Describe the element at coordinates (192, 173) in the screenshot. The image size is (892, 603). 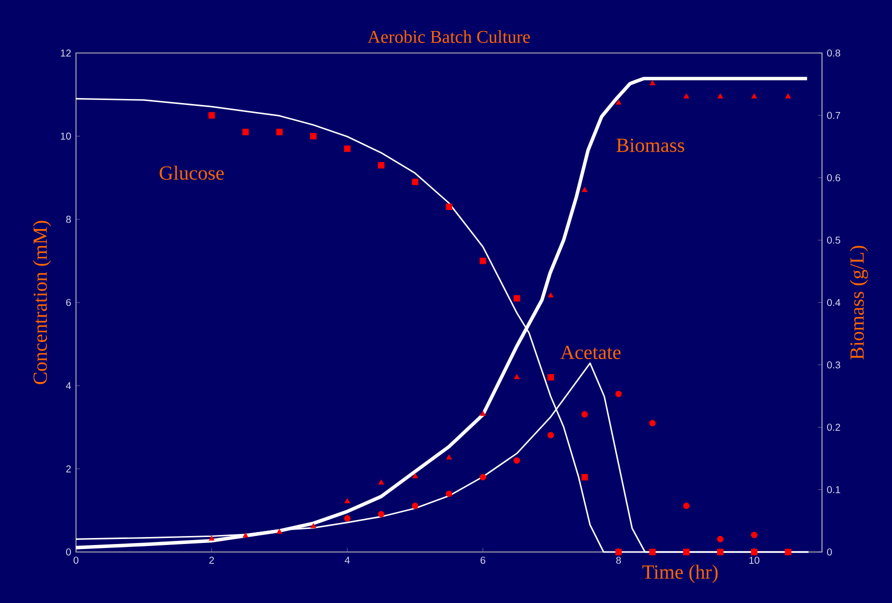
I see `annotation: Glucose` at that location.